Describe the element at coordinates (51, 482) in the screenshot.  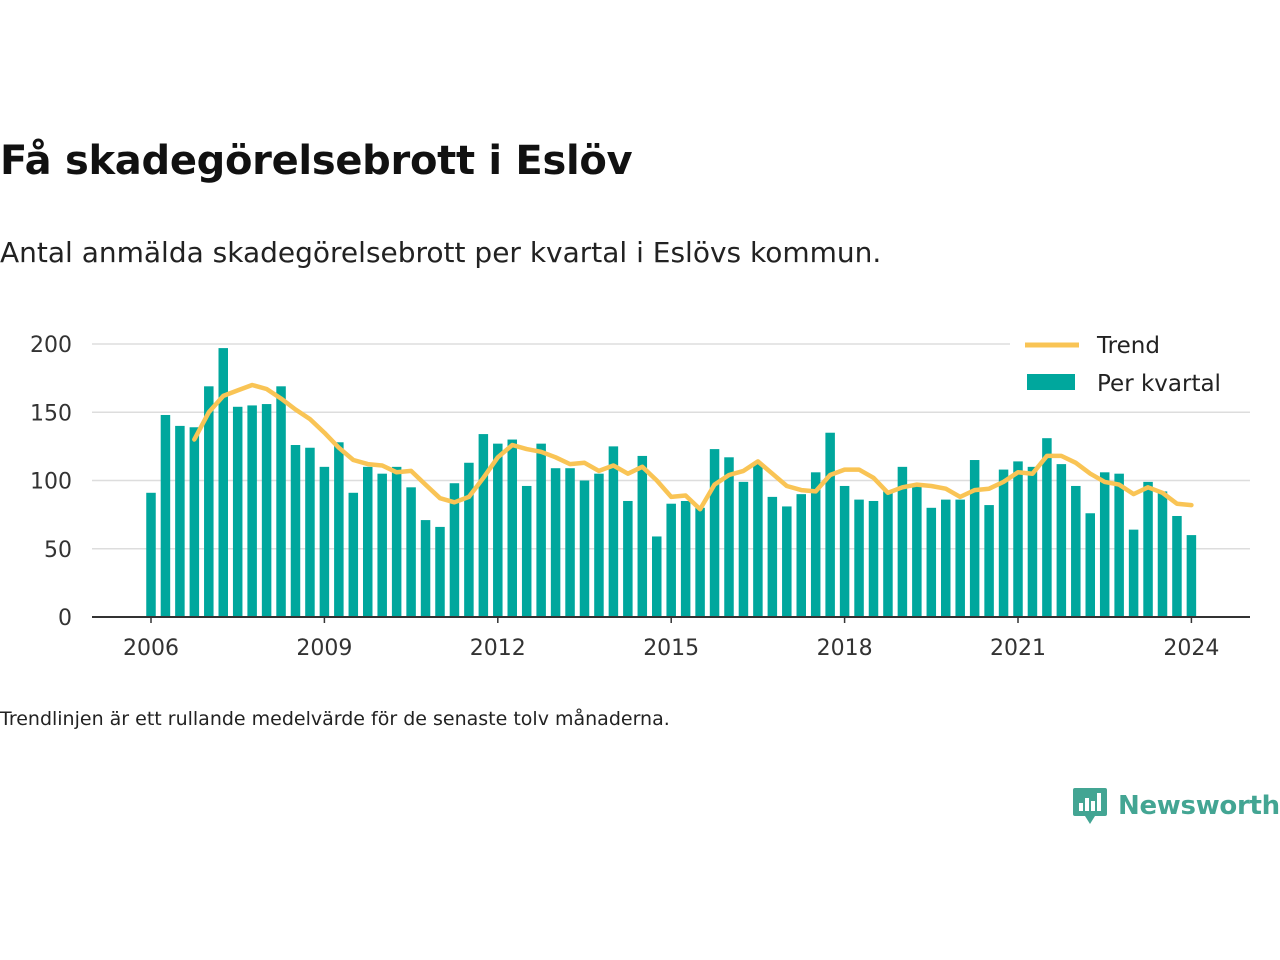
I see `y-tick-label: 100` at that location.